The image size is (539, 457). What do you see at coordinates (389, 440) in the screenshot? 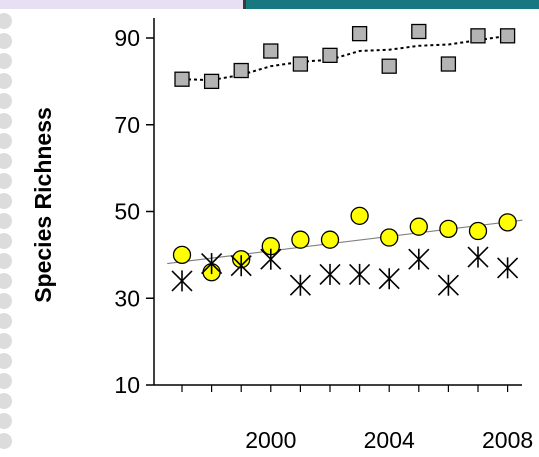
I see `x-tick-label: 2004` at bounding box center [389, 440].